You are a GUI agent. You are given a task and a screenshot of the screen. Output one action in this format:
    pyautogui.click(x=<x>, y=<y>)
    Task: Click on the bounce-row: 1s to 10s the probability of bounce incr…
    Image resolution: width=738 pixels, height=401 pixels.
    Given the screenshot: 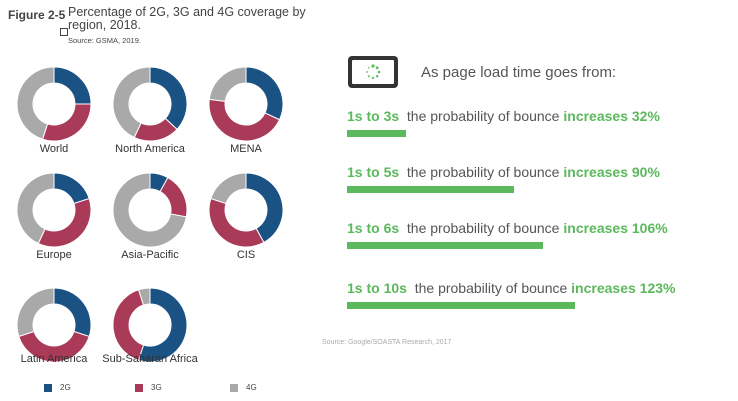 What is the action you would take?
    pyautogui.click(x=511, y=288)
    